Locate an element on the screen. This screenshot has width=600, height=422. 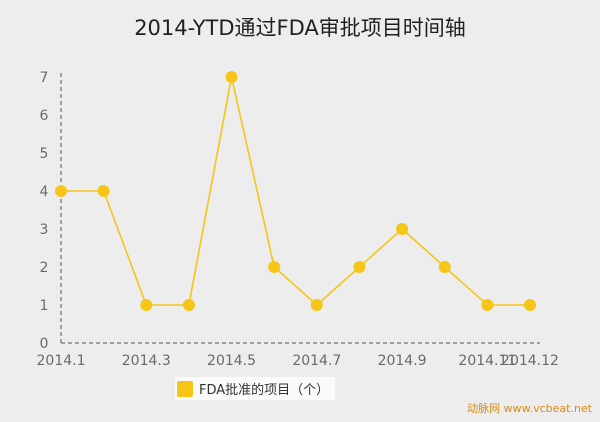
chart-title: 2014-YTD通过FDA审批项目时间轴 is located at coordinates (300, 28).